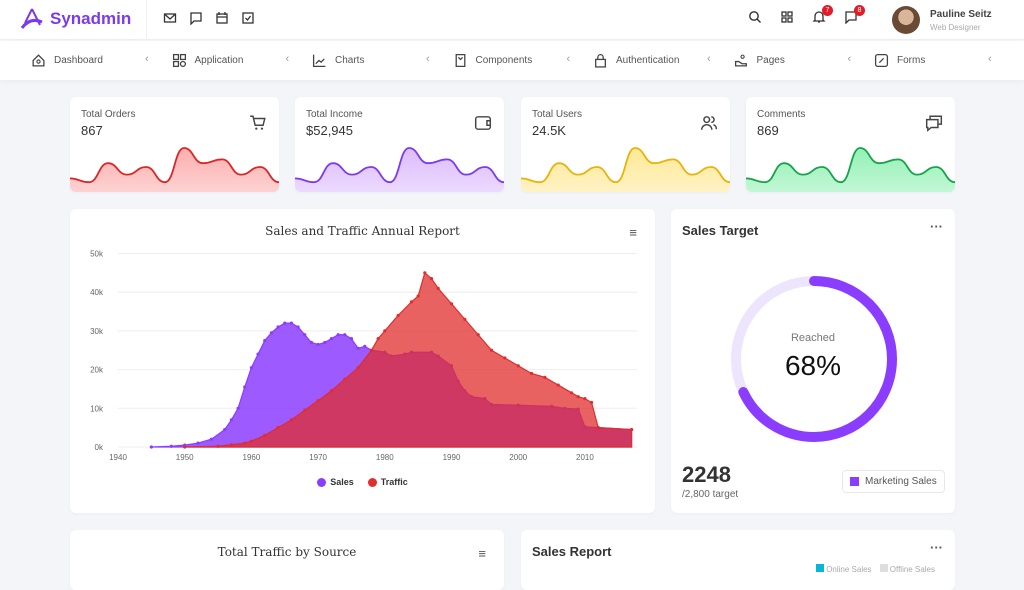 Image resolution: width=1024 pixels, height=590 pixels. What do you see at coordinates (625, 144) in the screenshot?
I see `stat-card-total-users: Total Users 24.5K` at bounding box center [625, 144].